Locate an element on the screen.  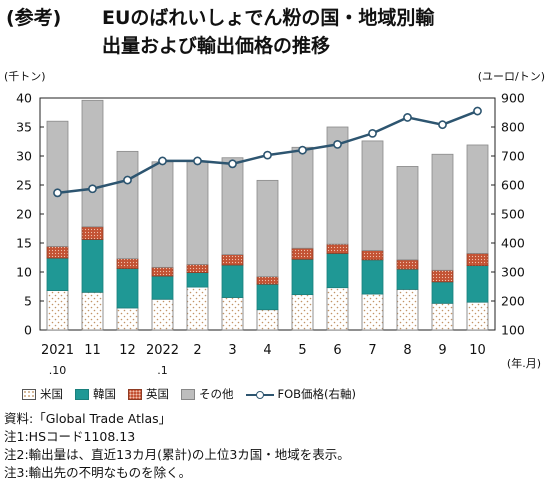
note-2: 注2:輸出量は、直近13カ月(累計)の上位3カ国・地域を表示。 is located at coordinates (177, 454).